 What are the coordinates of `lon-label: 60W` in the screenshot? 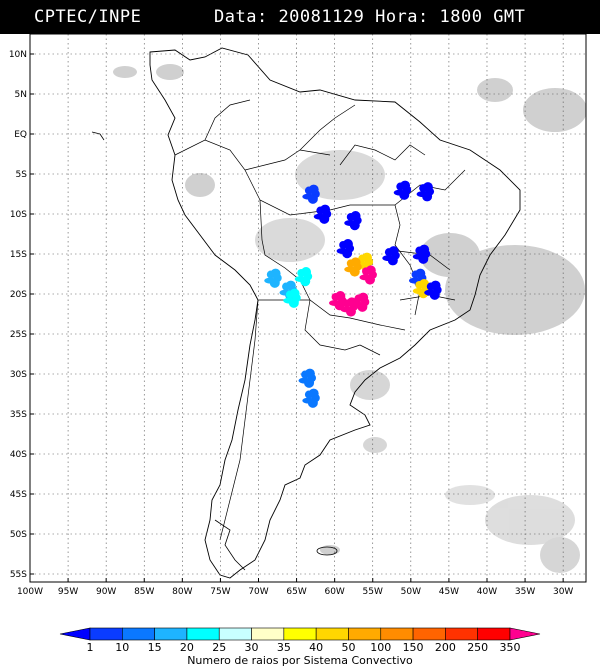 It's located at (334, 592).